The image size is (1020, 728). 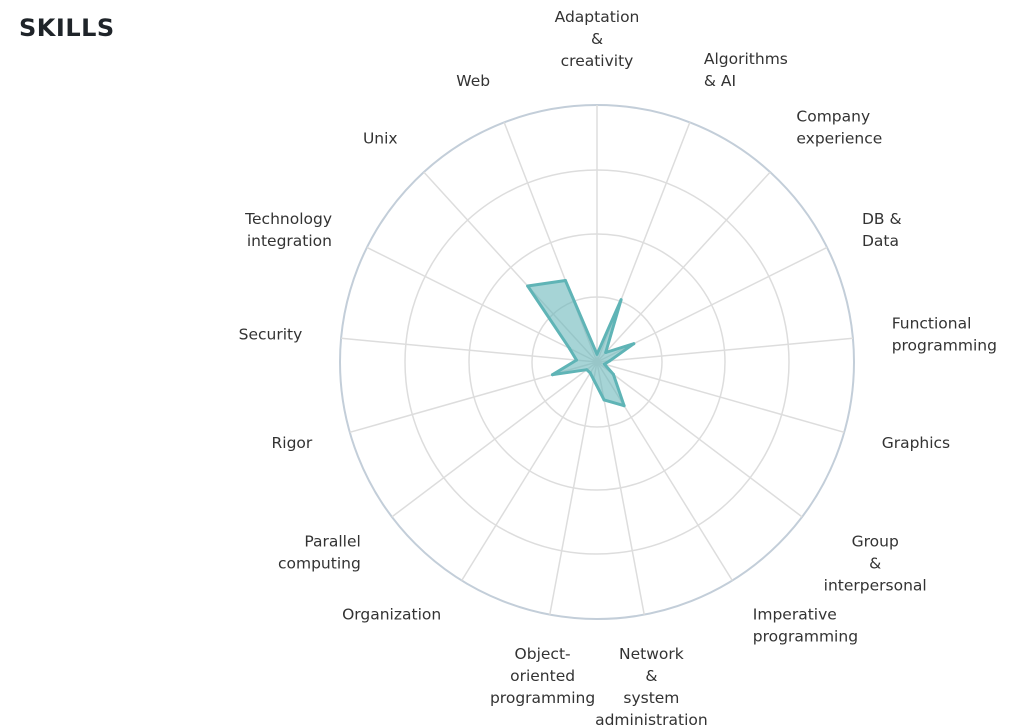 I want to click on axis-label-adaptation-and-creativity: Adaptation & creativity, so click(x=597, y=39).